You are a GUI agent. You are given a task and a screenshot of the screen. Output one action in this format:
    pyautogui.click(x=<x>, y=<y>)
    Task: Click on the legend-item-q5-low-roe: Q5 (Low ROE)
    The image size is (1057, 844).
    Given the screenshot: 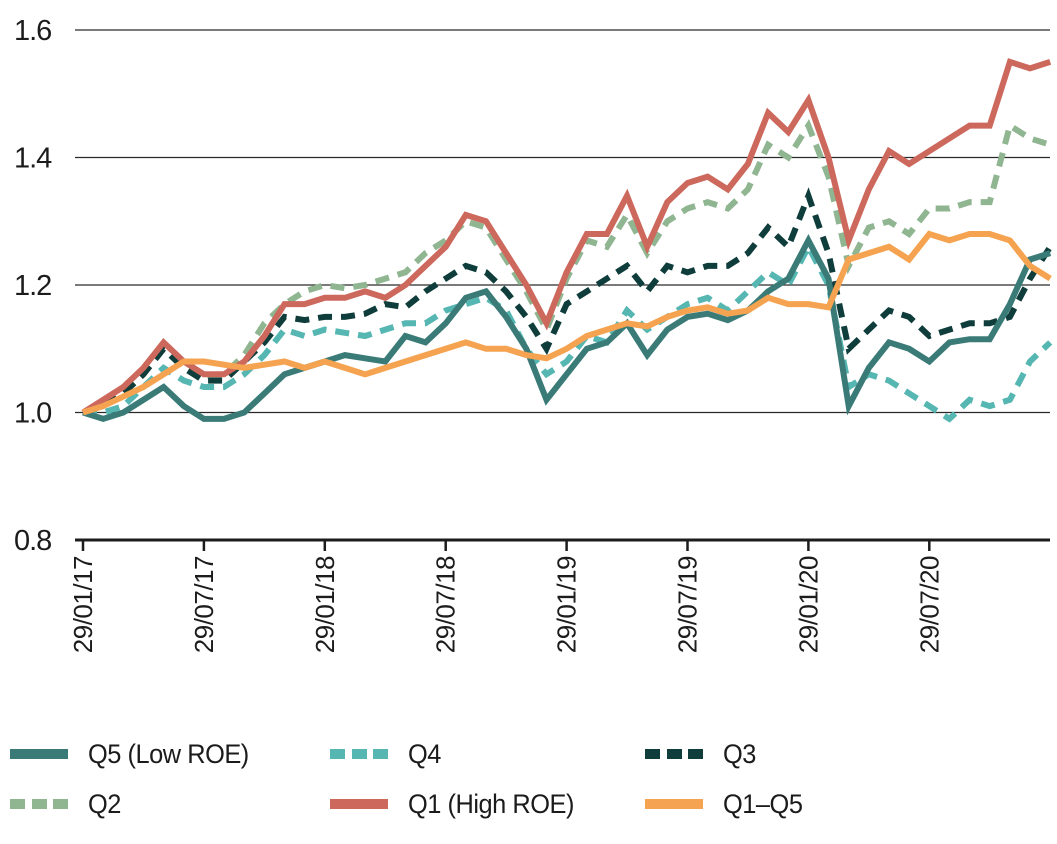 What is the action you would take?
    pyautogui.click(x=134, y=754)
    